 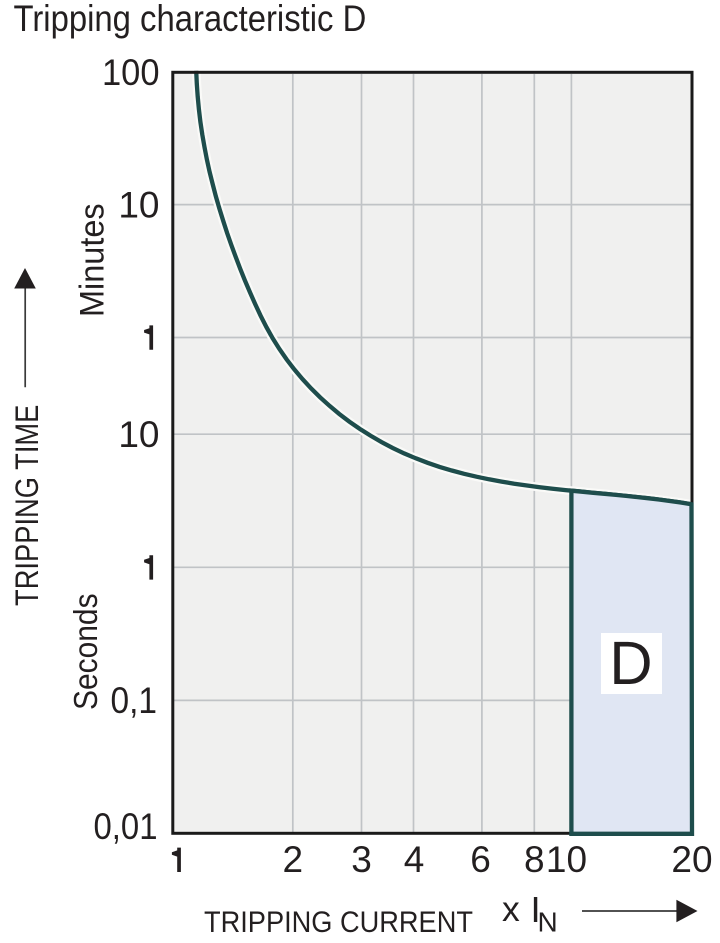 What do you see at coordinates (293, 859) in the screenshot?
I see `svg-text: 2` at bounding box center [293, 859].